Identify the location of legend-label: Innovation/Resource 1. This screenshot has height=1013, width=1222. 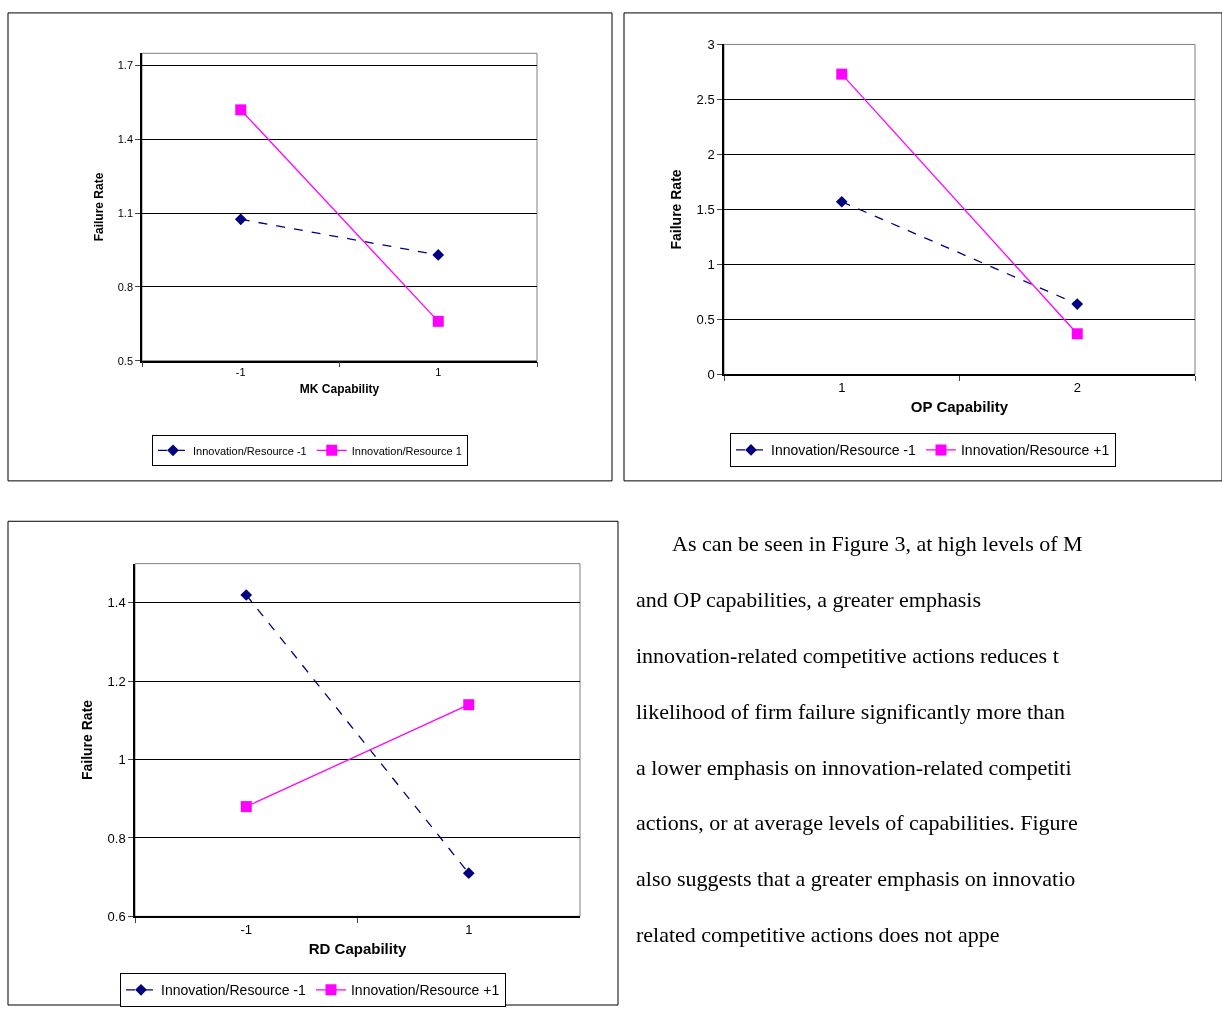
(406, 450).